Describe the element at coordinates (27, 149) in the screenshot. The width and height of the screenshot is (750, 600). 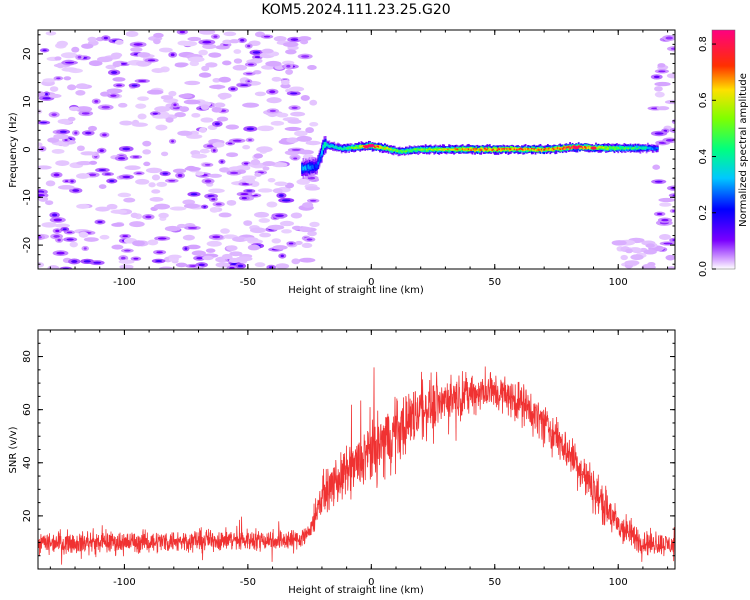
I see `spectrogram-ytick-label: 0` at that location.